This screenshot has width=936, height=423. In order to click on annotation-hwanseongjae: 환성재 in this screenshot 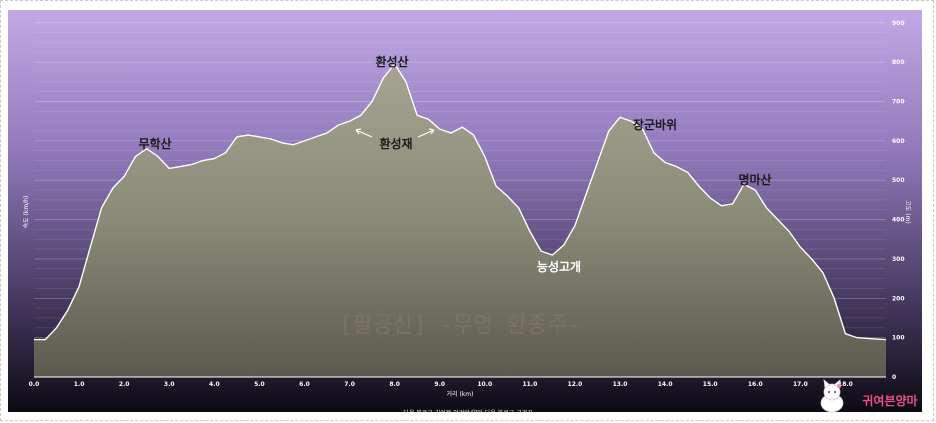, I will do `click(395, 143)`.